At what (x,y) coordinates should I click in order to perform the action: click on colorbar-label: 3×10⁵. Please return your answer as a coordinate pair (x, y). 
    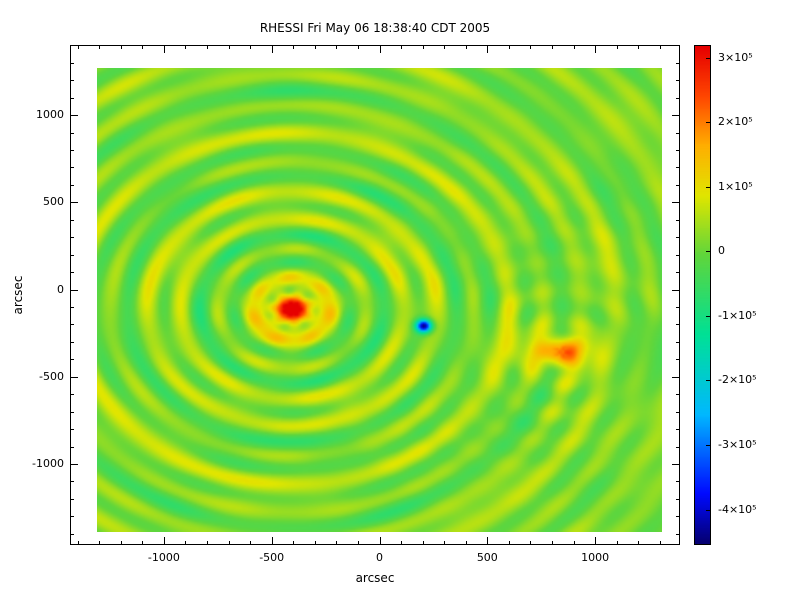
    Looking at the image, I should click on (735, 57).